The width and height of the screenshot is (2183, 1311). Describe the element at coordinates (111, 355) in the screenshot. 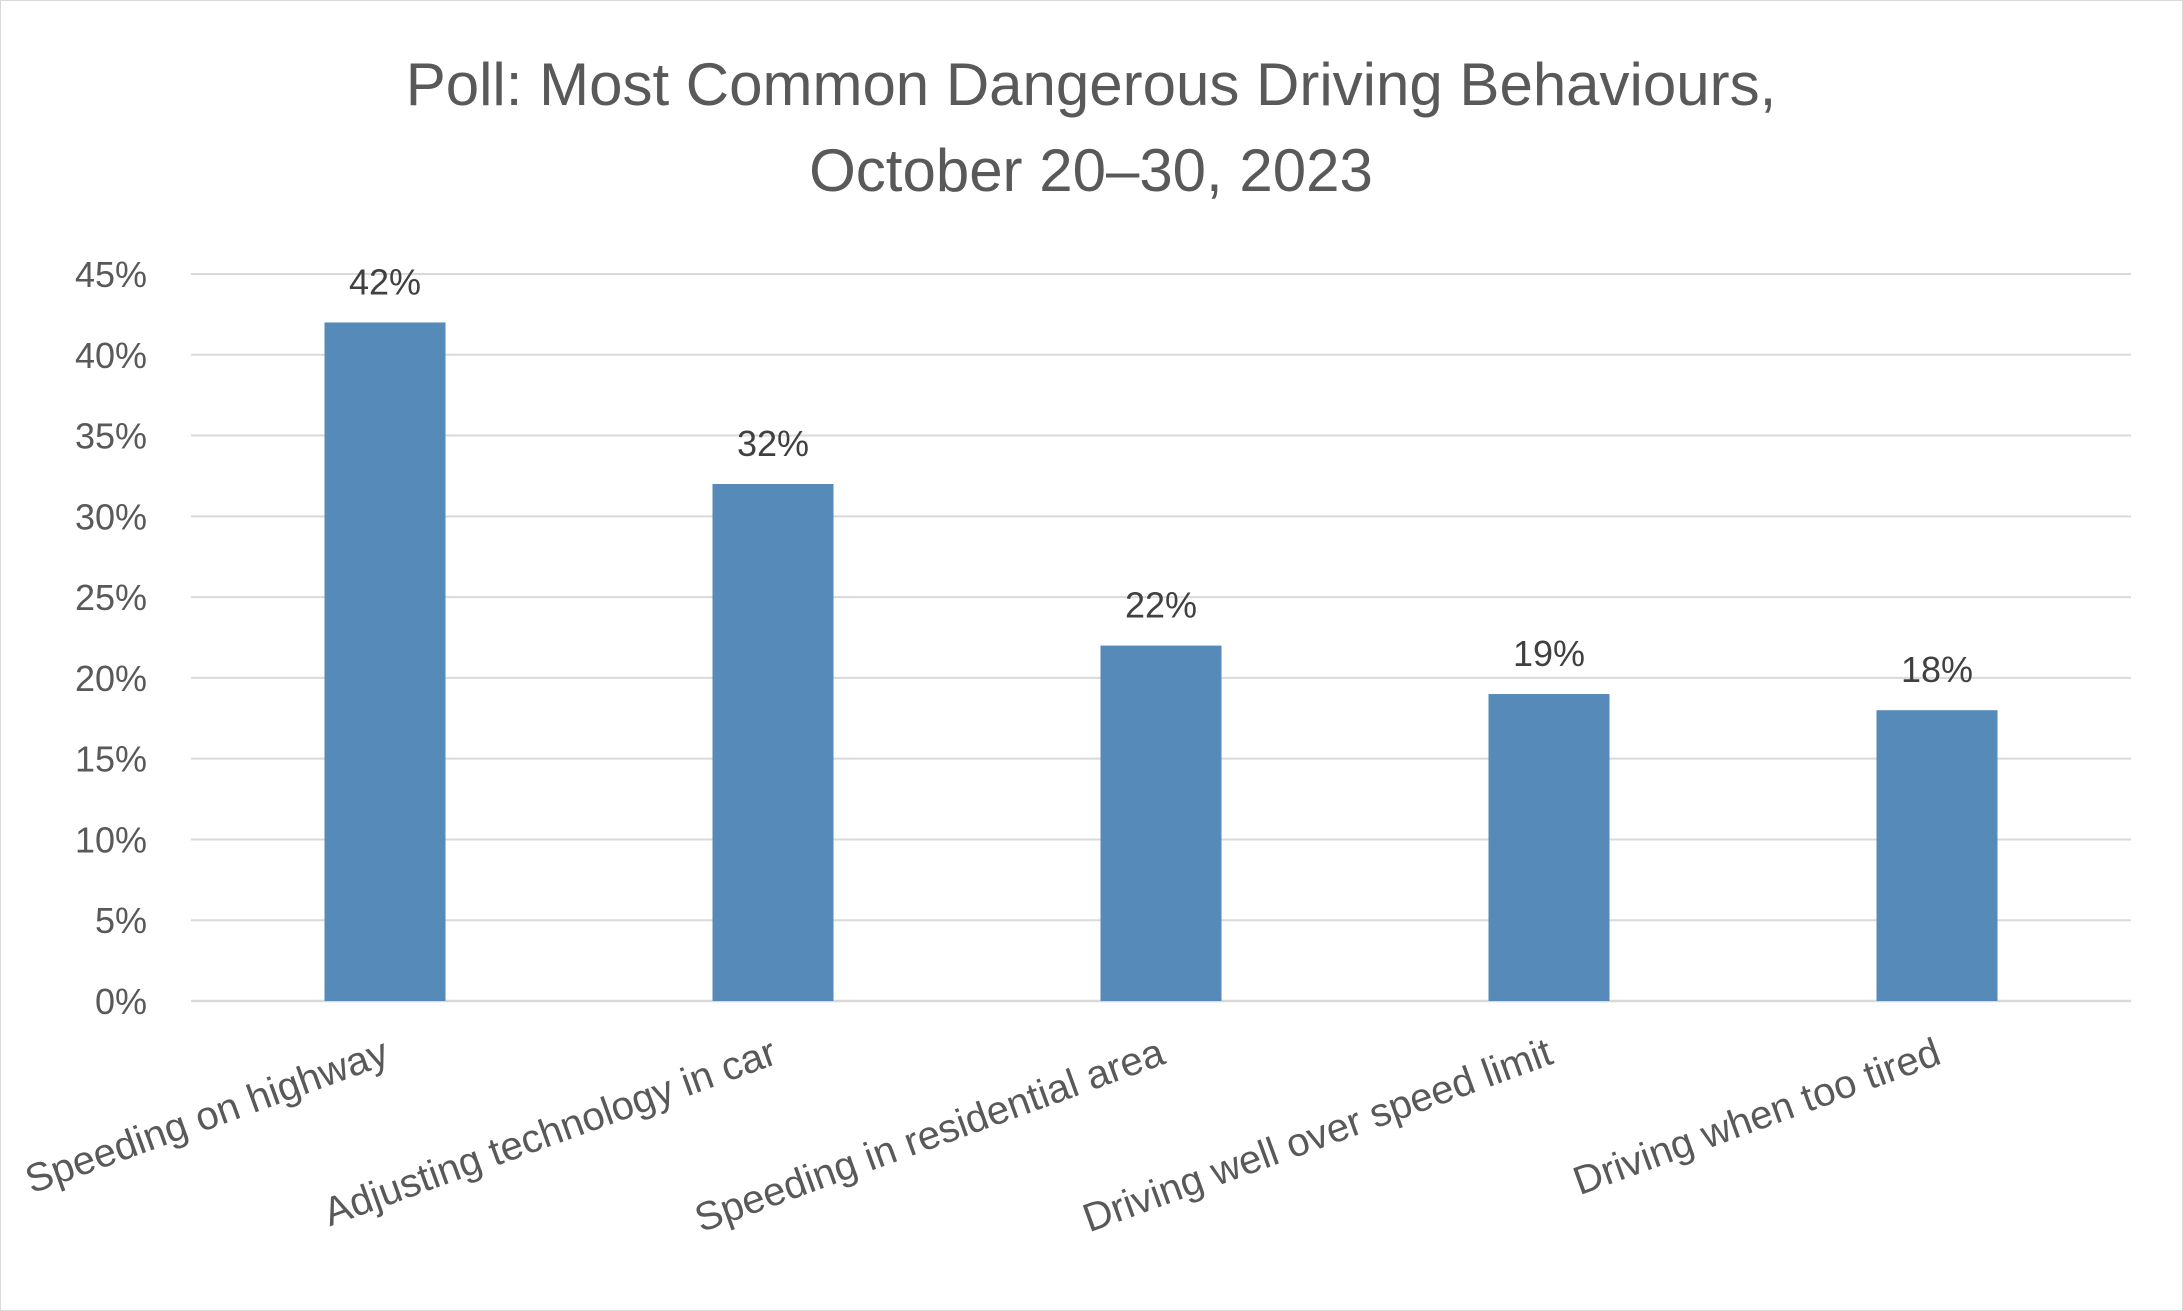

I see `y-tick-label: 40%` at that location.